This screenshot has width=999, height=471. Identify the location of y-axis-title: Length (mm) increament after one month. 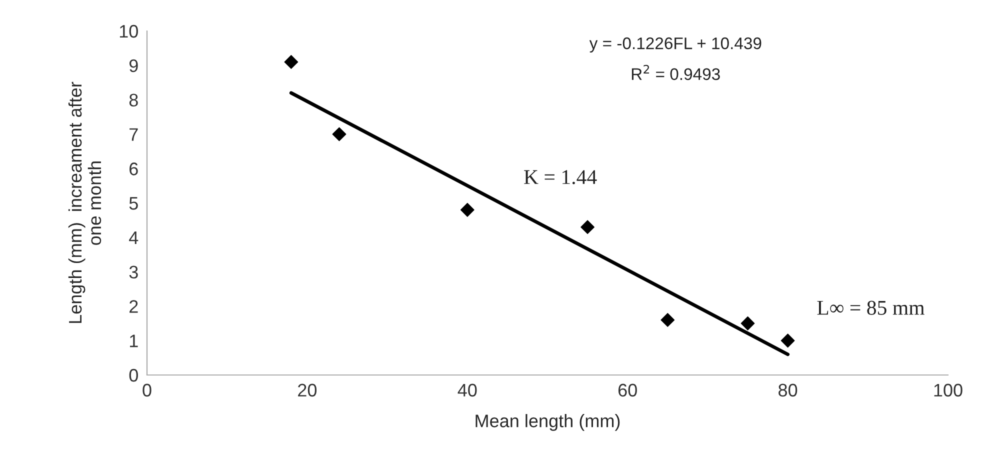
(85, 202).